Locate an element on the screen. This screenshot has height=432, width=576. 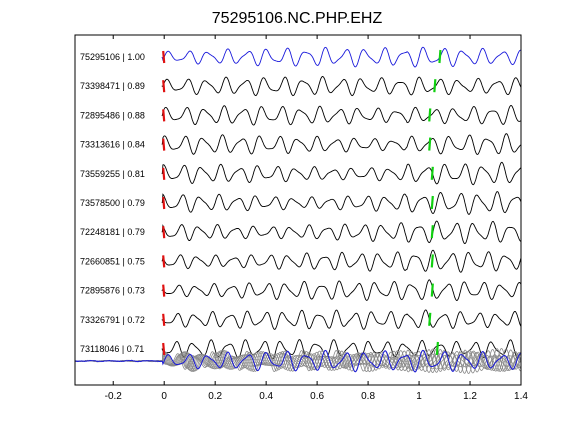
x-tick-label: 1.4 is located at coordinates (521, 396).